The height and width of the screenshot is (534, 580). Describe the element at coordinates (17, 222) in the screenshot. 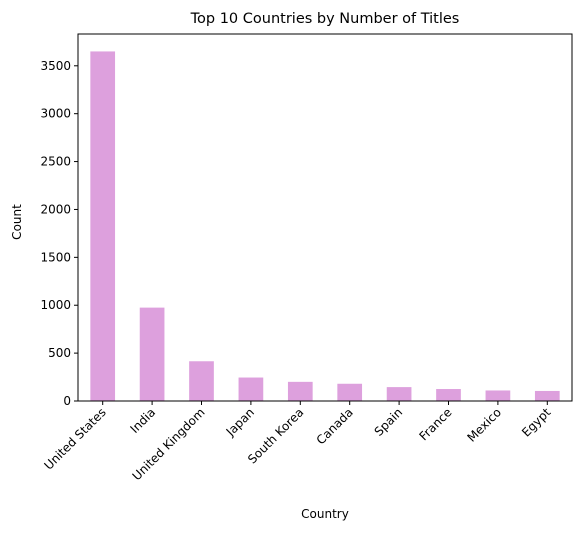

I see `y-axis-title: Count` at that location.